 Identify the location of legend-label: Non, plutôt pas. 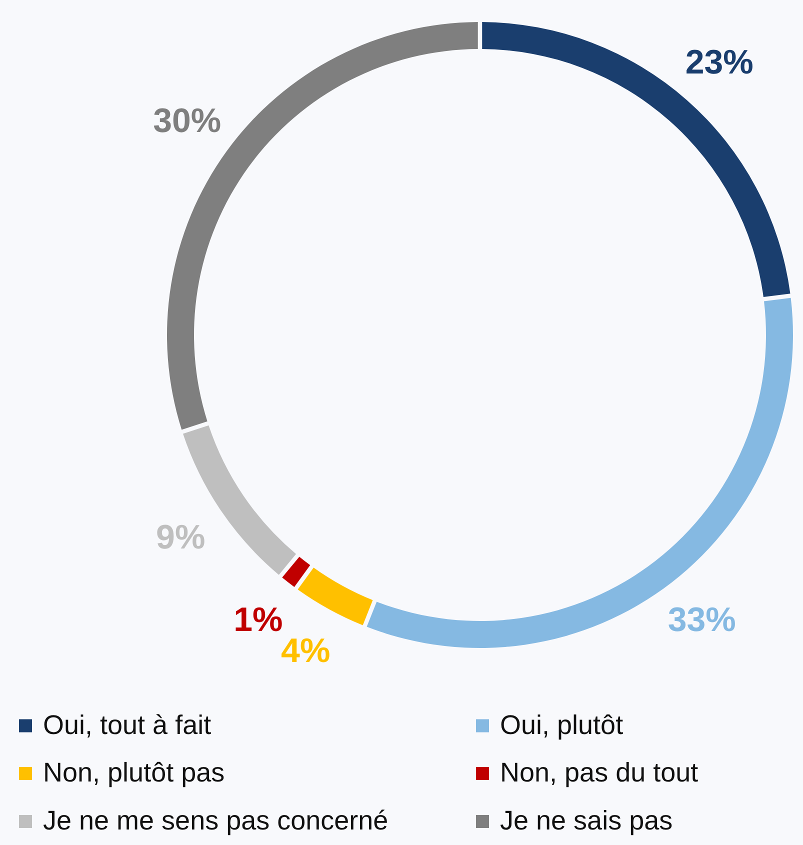
(134, 773).